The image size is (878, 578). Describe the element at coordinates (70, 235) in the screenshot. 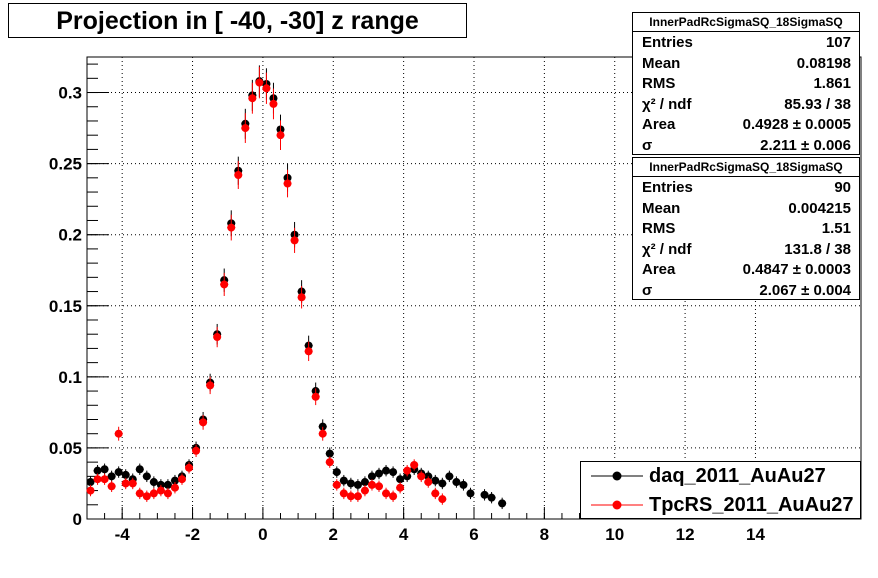

I see `y-tick-label: 0.2` at that location.